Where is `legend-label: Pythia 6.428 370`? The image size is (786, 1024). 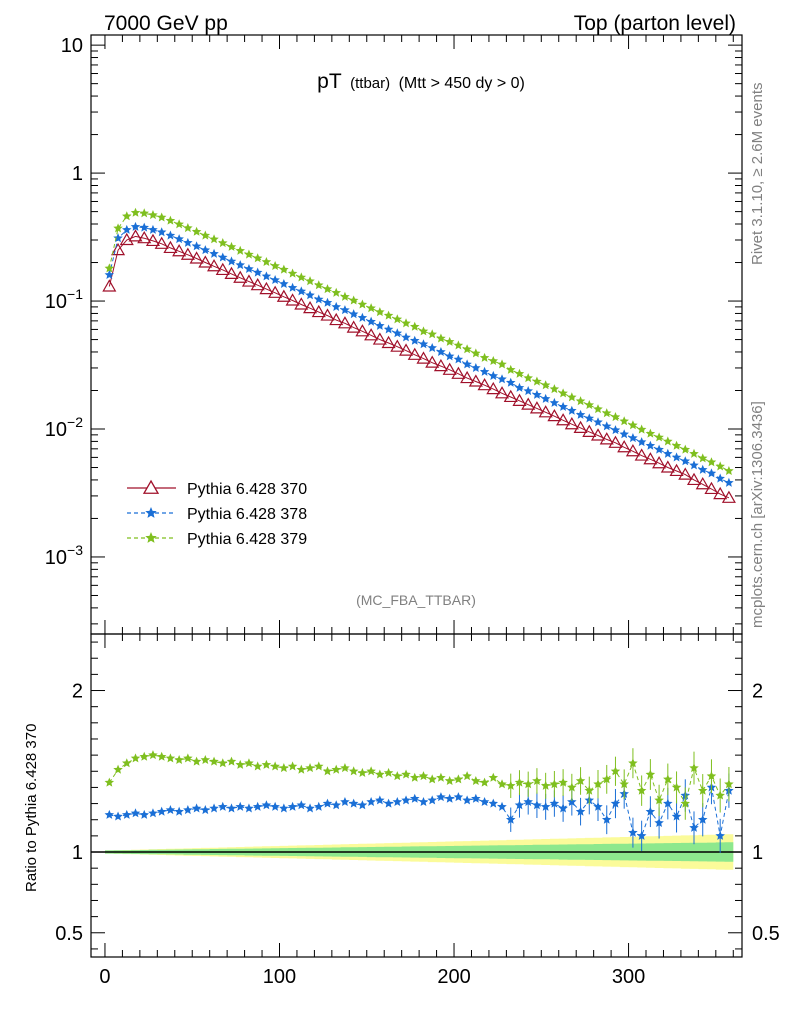
legend-label: Pythia 6.428 370 is located at coordinates (247, 489).